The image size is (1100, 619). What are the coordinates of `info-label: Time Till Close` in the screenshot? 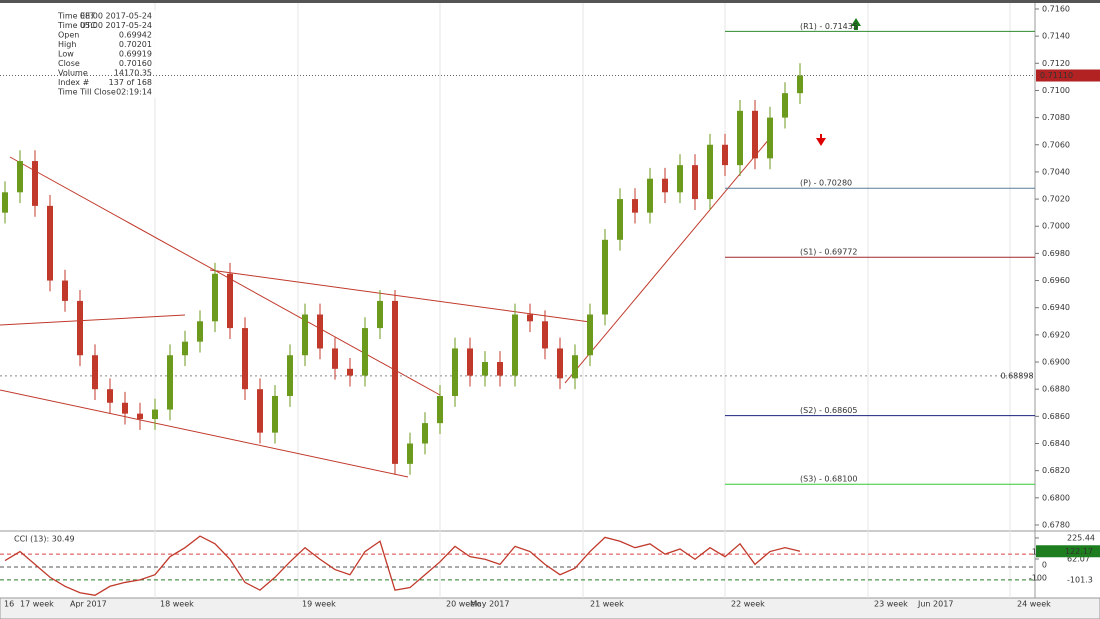 It's located at (86, 92).